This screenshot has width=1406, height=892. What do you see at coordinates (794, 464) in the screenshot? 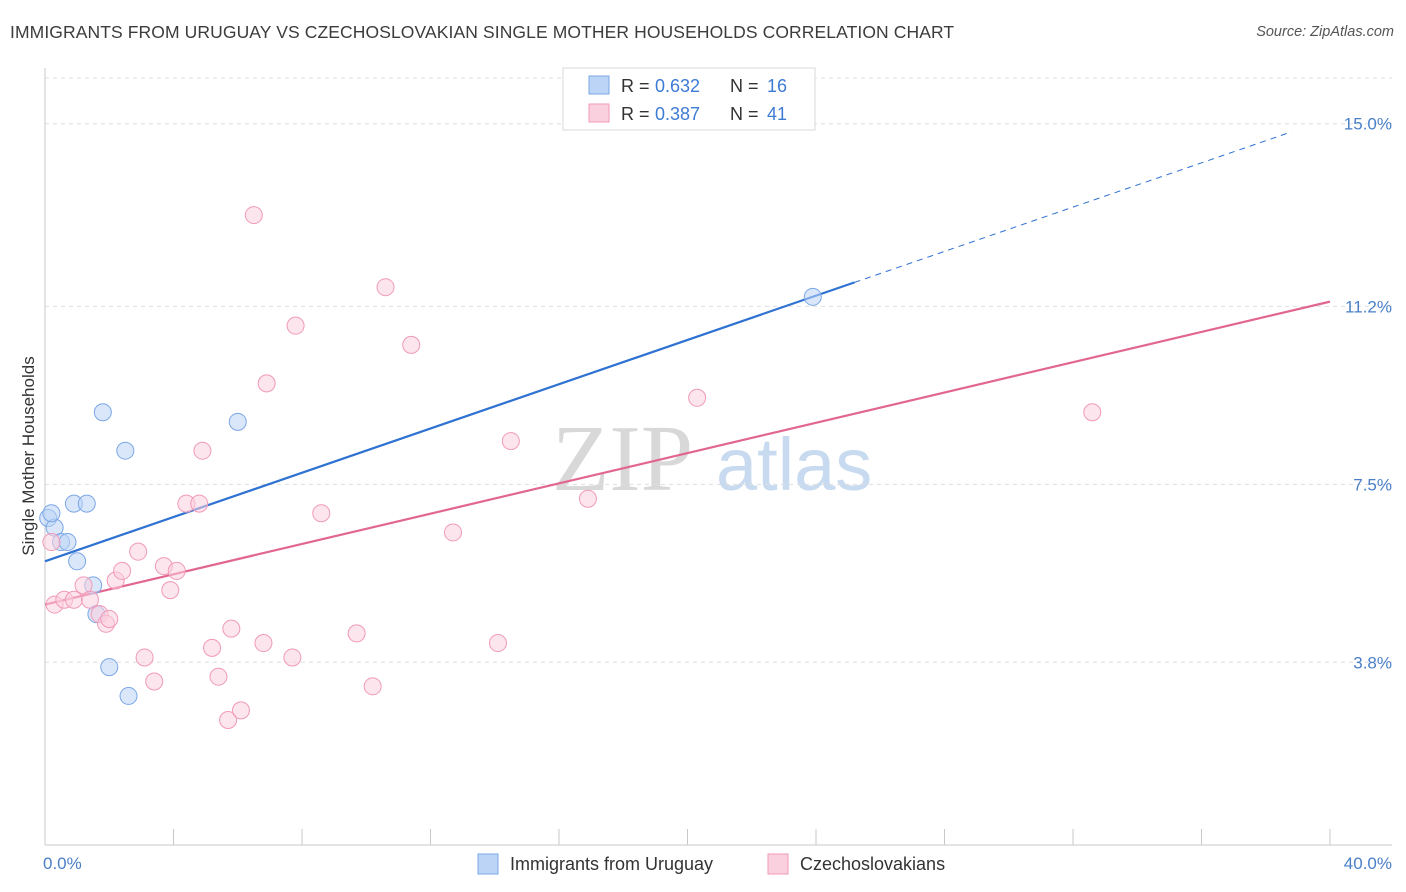
I see `watermark-atlas: atlas` at bounding box center [794, 464].